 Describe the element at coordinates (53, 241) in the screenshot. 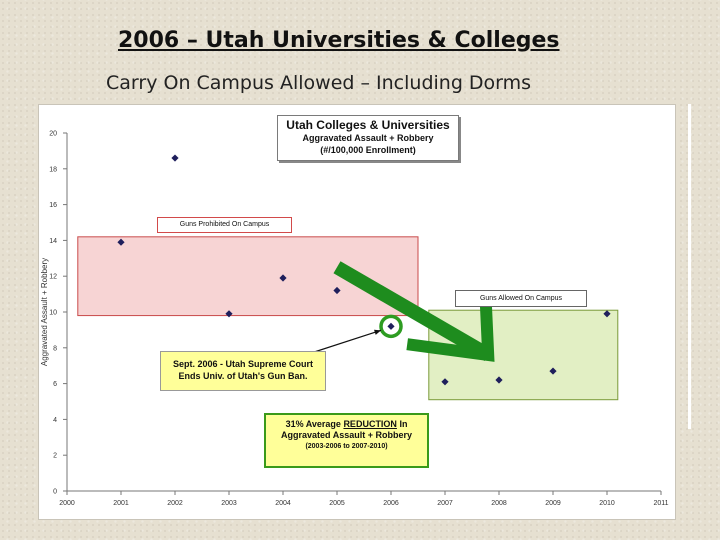

I see `y-tick-label: 14` at that location.